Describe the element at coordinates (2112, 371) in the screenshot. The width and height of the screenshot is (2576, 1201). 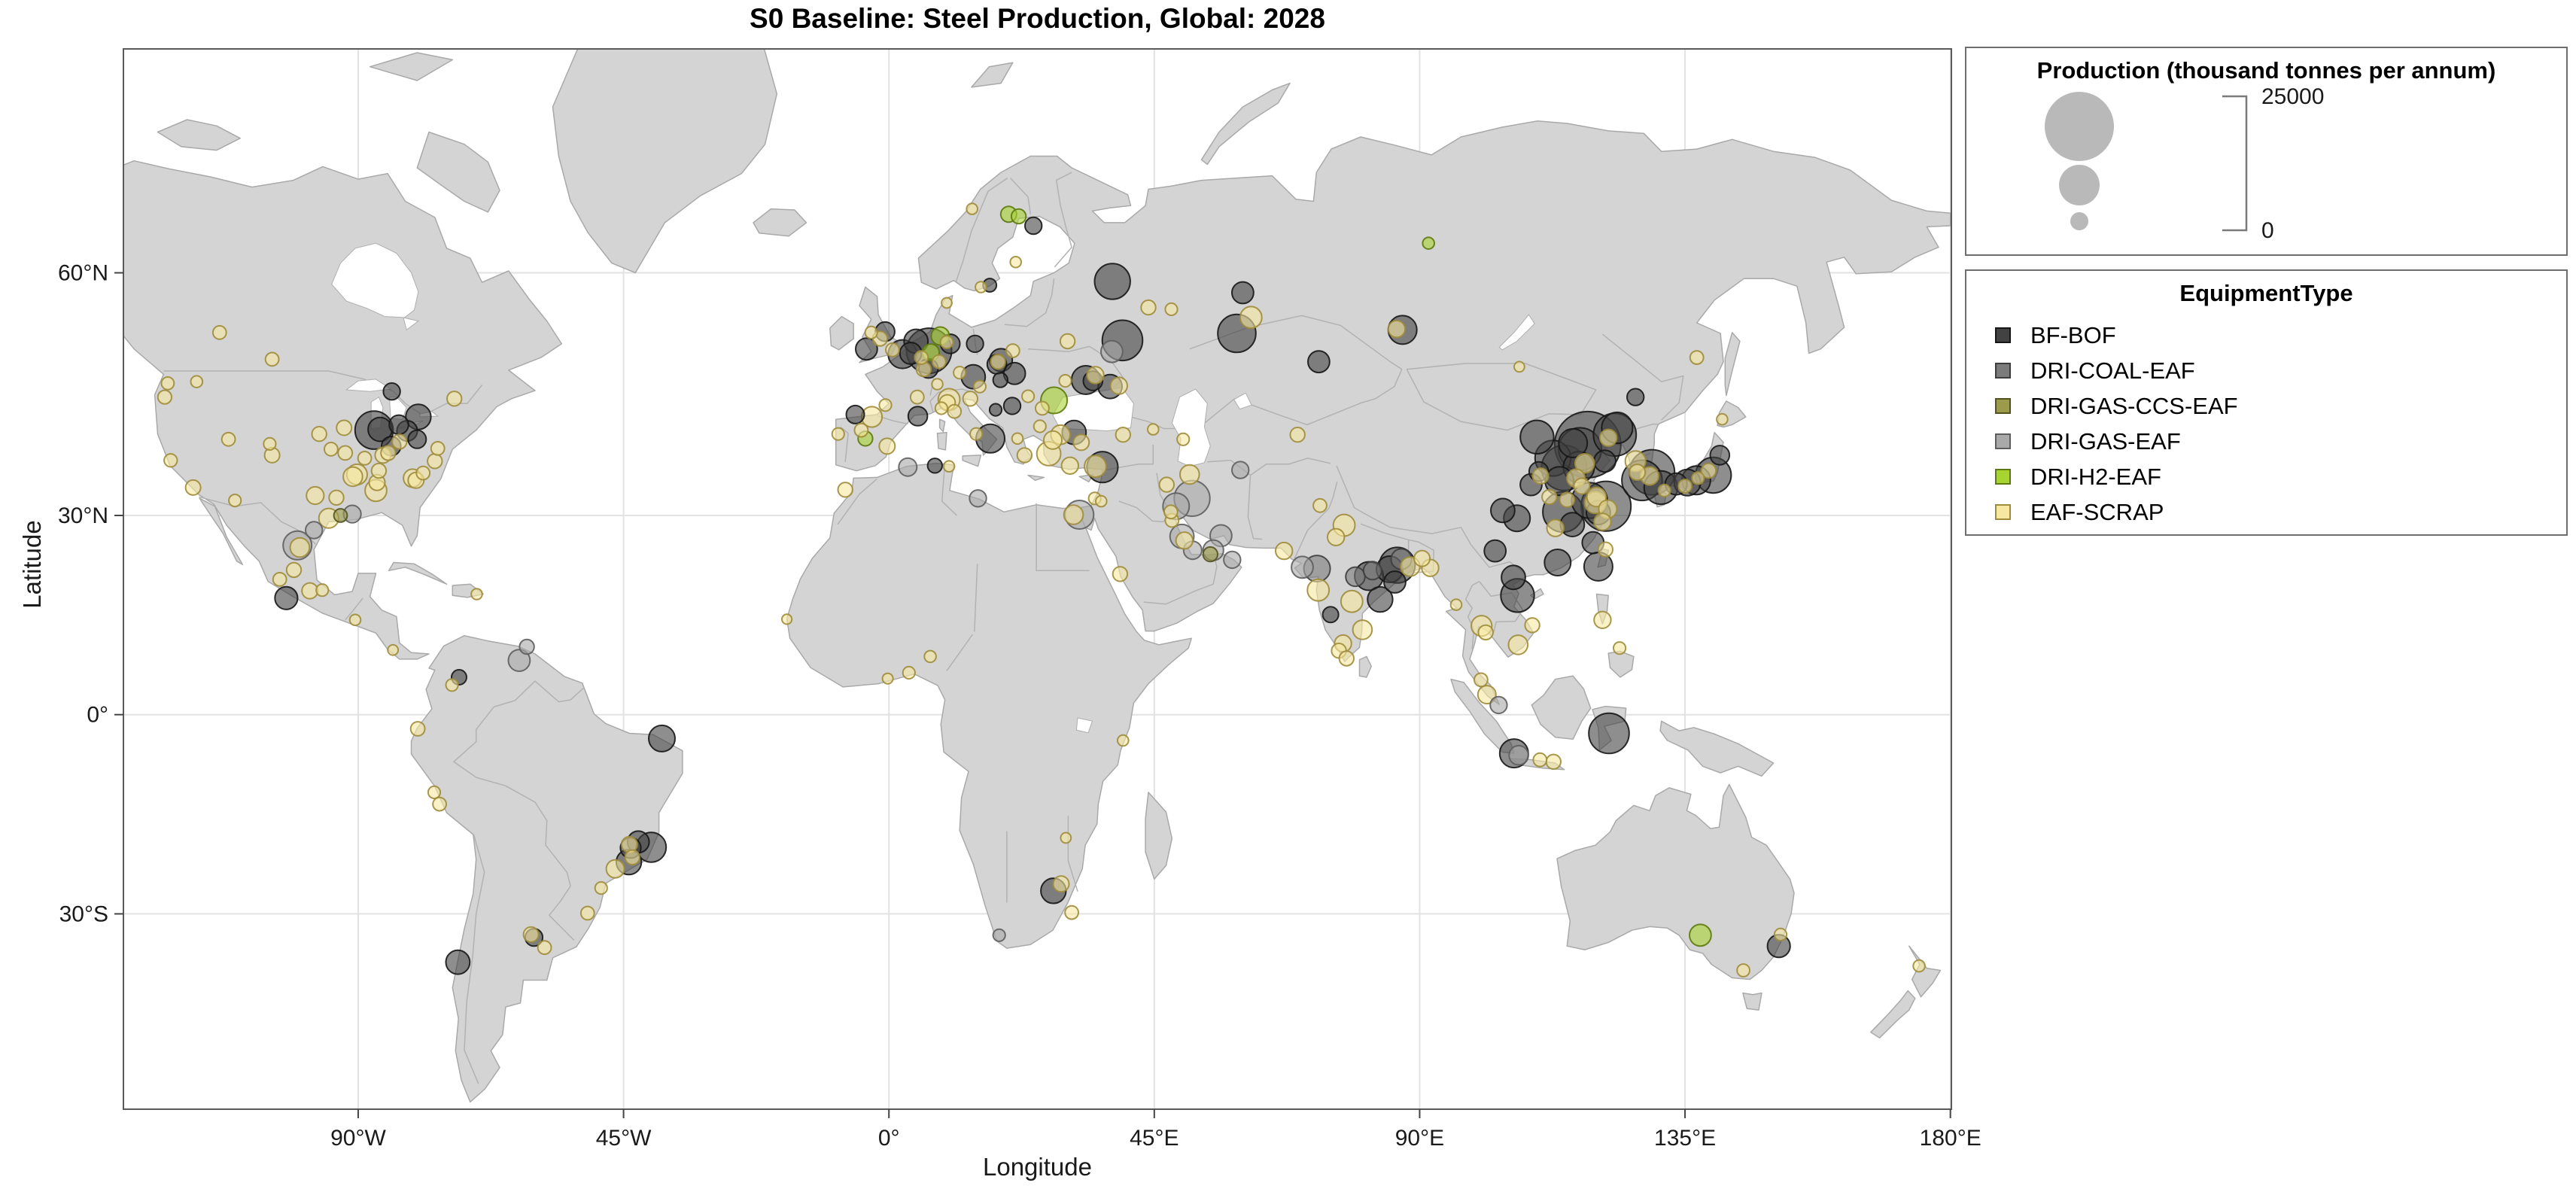
I see `legend-item-label: DRI-COAL-EAF` at that location.